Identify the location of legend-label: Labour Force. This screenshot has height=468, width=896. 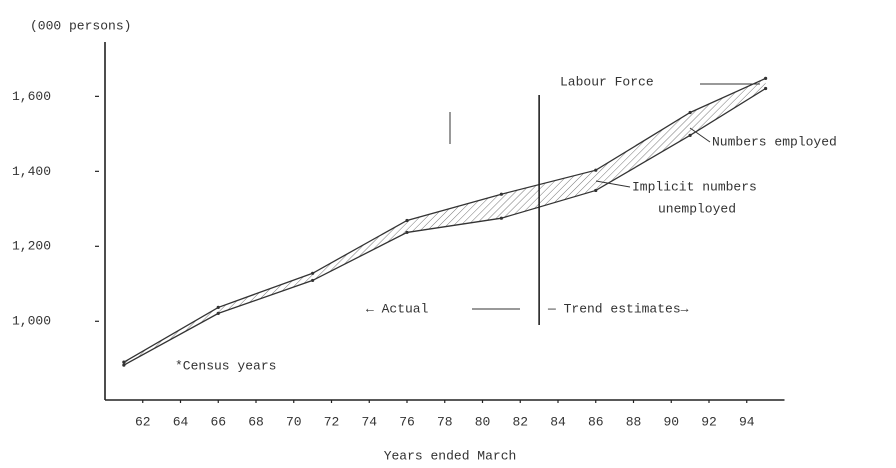
(607, 81).